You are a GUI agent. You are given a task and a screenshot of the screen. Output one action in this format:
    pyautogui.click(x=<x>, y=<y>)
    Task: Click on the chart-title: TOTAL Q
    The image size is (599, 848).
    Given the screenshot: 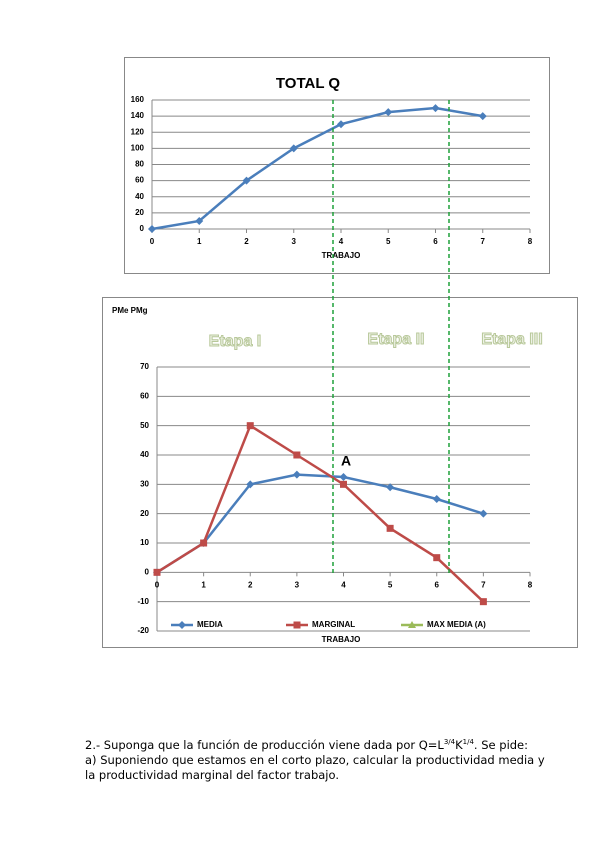 What is the action you would take?
    pyautogui.click(x=308, y=83)
    